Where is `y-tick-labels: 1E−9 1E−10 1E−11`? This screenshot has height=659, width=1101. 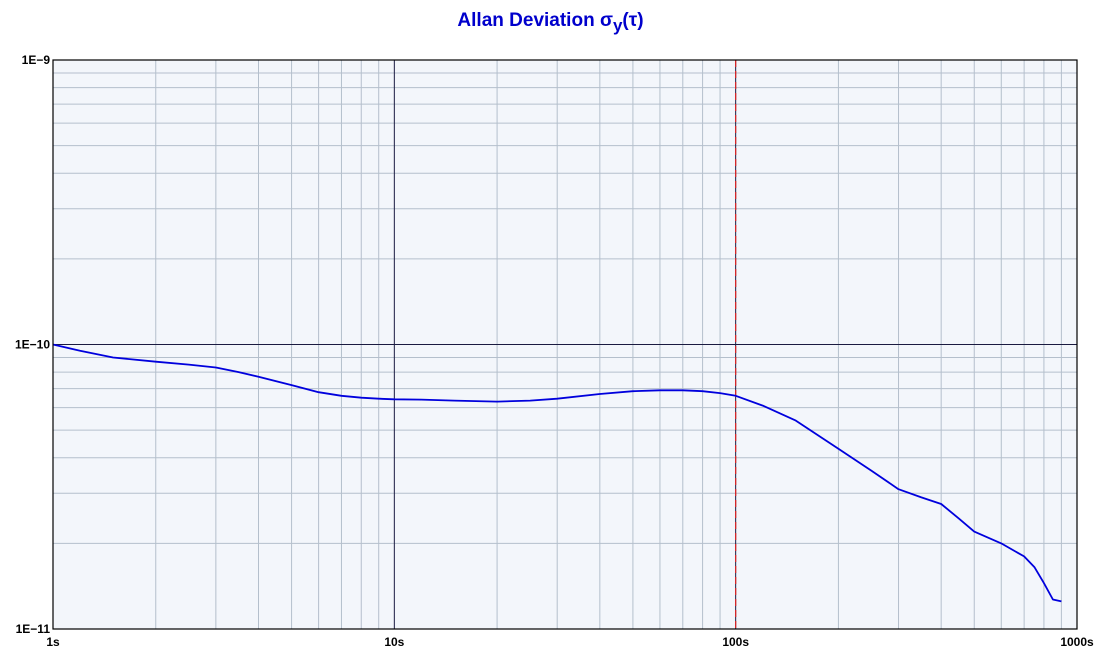
y-tick-labels: 1E−9 1E−10 1E−11 is located at coordinates (32, 344).